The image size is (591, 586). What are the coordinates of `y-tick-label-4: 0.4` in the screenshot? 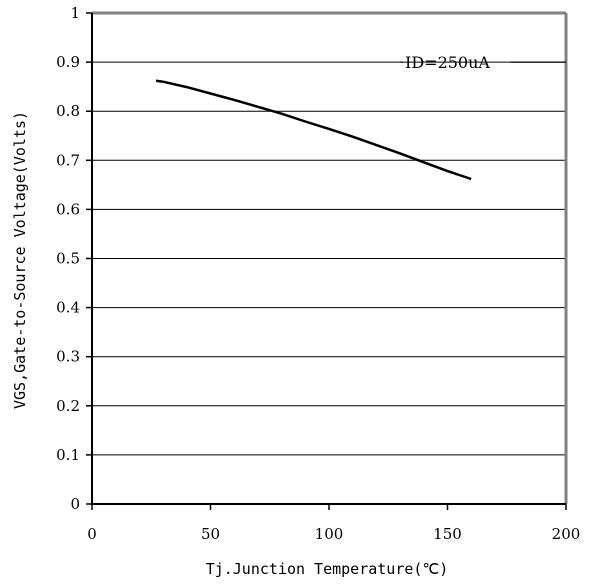 It's located at (68, 308).